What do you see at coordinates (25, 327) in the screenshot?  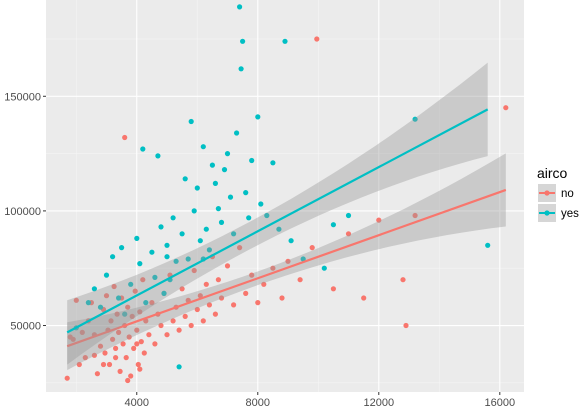 I see `y-tick-label: 50000` at bounding box center [25, 327].